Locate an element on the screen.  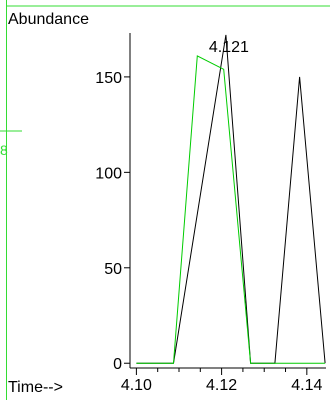
y-axis-ticks: 0 50 100 150 is located at coordinates (112, 221).